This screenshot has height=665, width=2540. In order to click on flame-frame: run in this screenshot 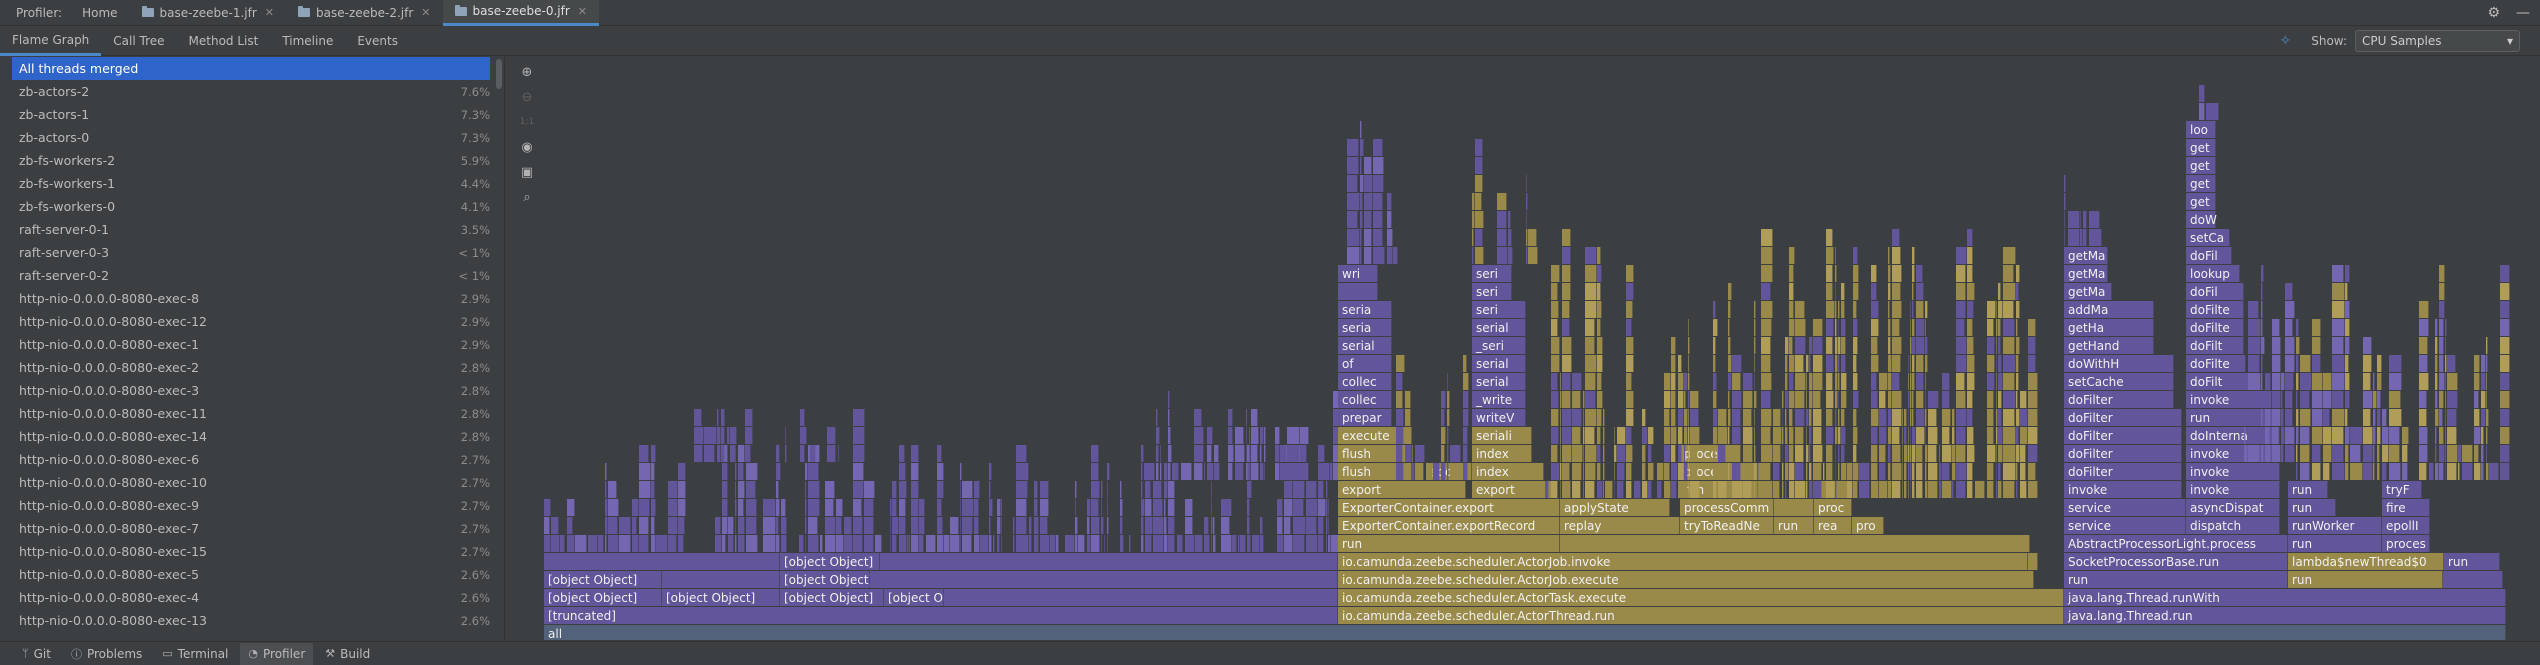, I will do `click(2472, 561)`.